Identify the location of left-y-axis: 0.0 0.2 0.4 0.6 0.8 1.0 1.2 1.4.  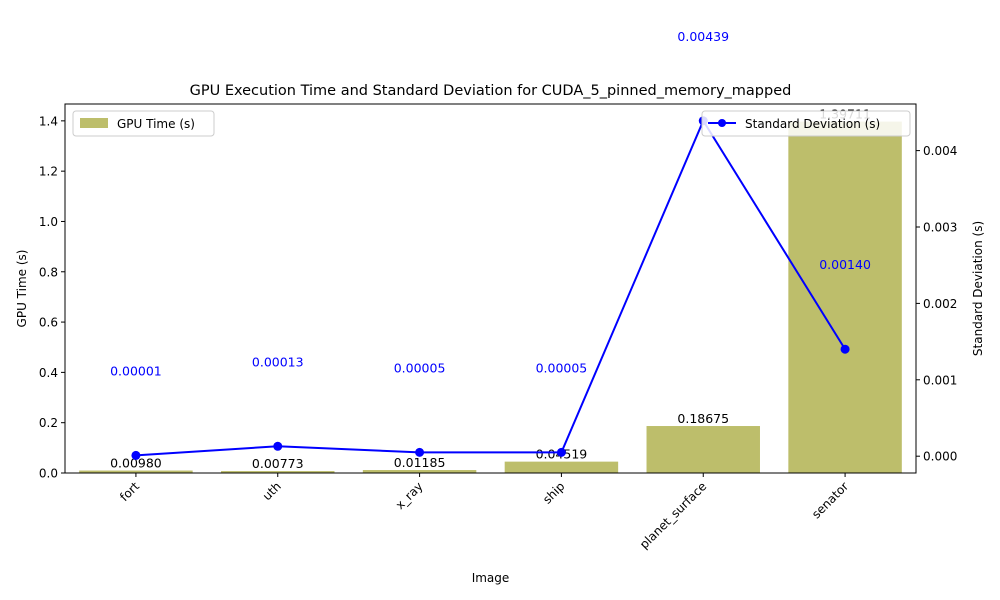
(52, 297).